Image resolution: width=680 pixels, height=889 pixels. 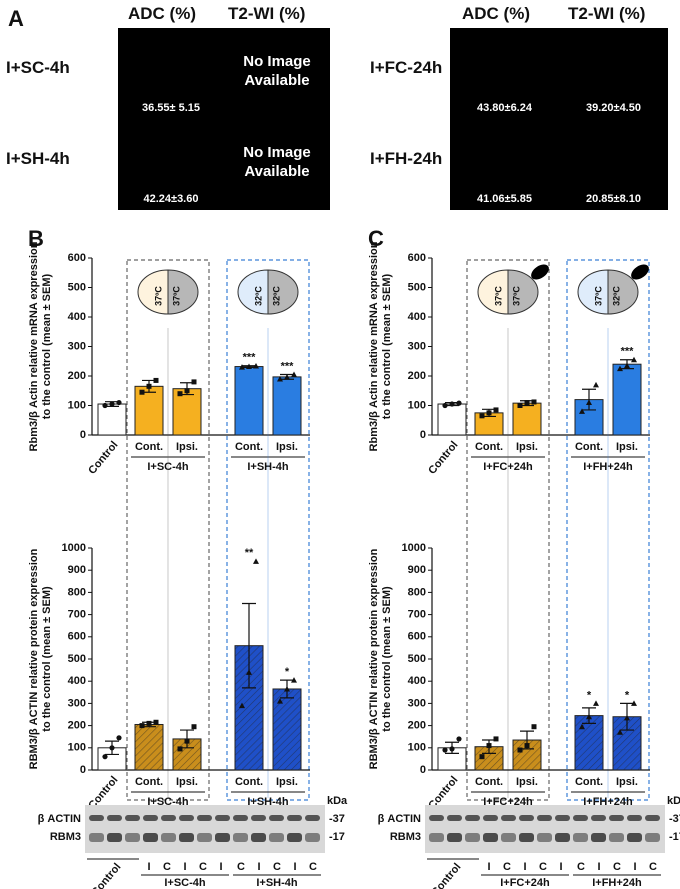 I want to click on group-box, so click(x=508, y=530).